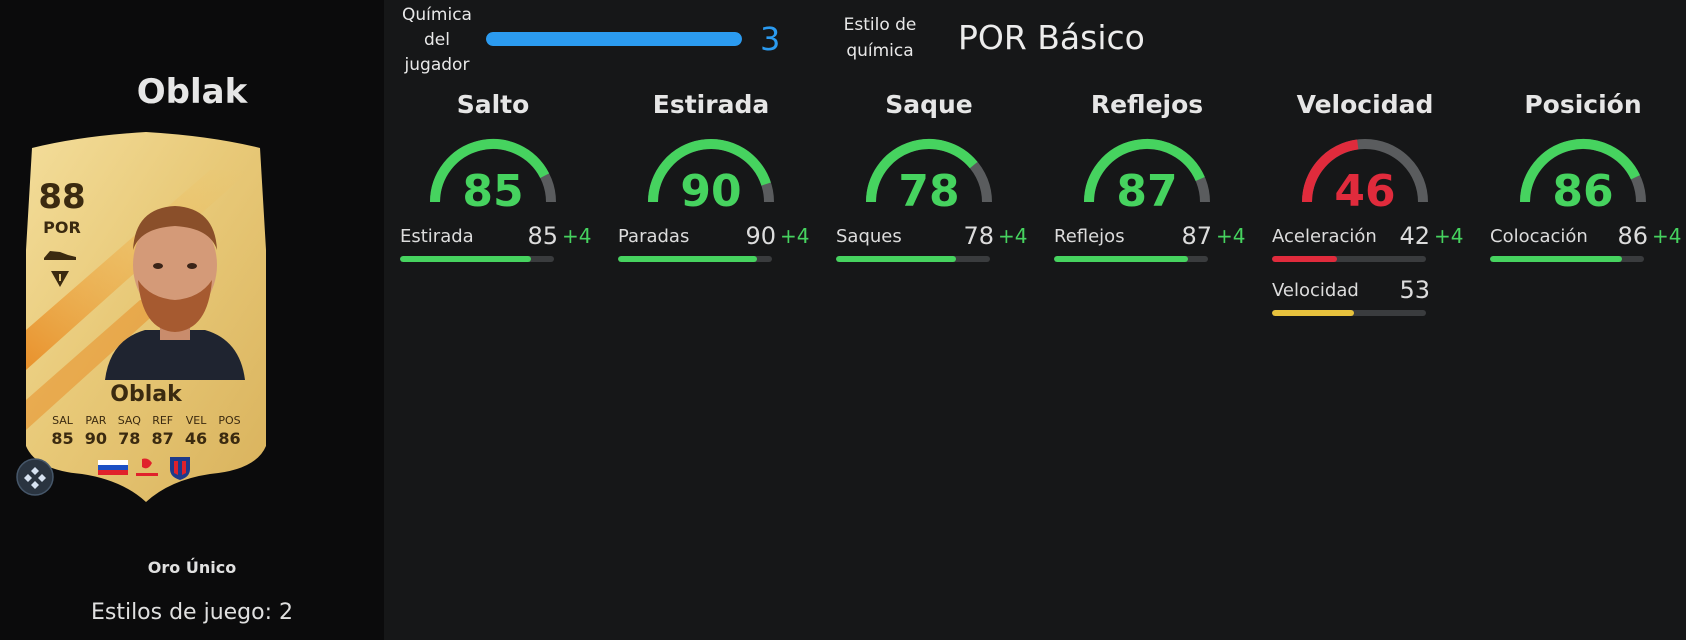  I want to click on stat-block-reflejos: Reflejos 87 Reflejos 87 +4, so click(1147, 178).